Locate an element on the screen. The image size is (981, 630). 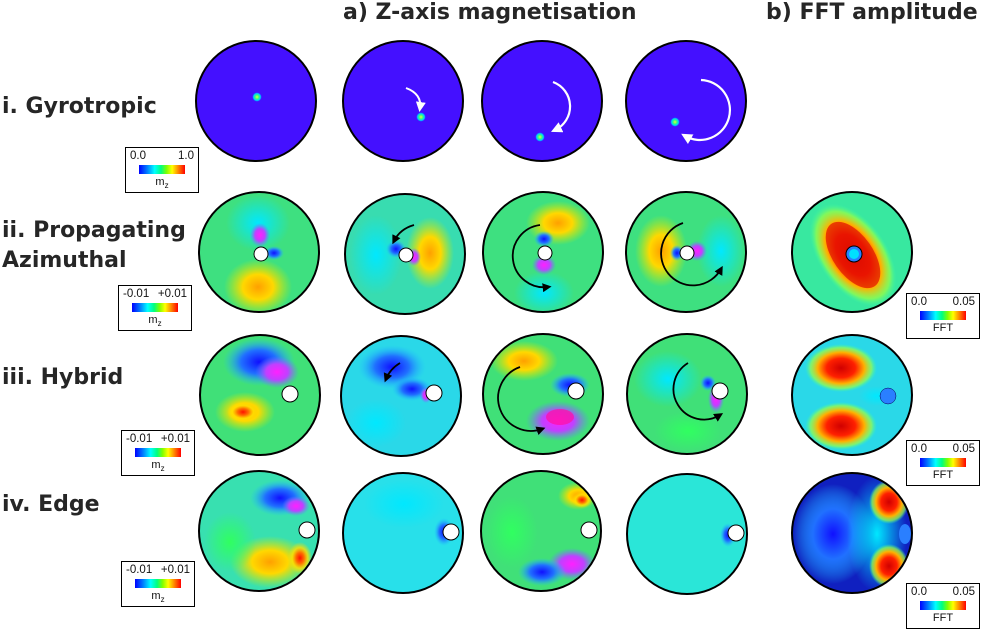
colorbar-hybrid: -0.01 +0.01 mz is located at coordinates (158, 453).